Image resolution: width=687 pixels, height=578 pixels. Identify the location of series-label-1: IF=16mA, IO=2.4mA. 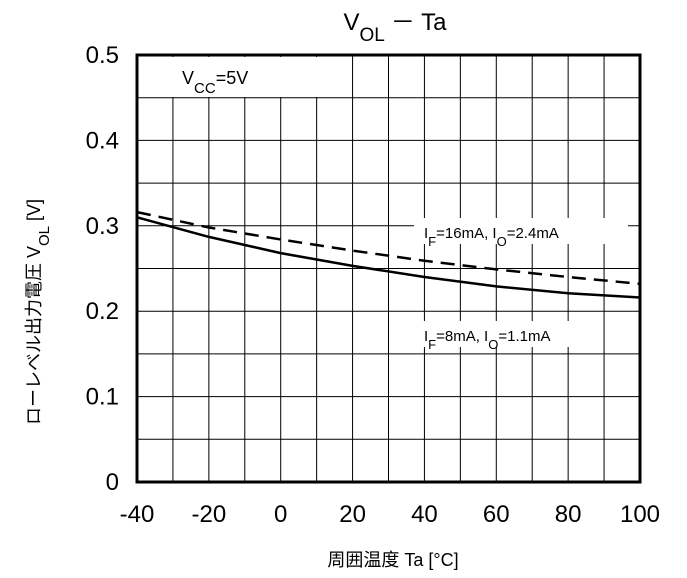
(491, 237).